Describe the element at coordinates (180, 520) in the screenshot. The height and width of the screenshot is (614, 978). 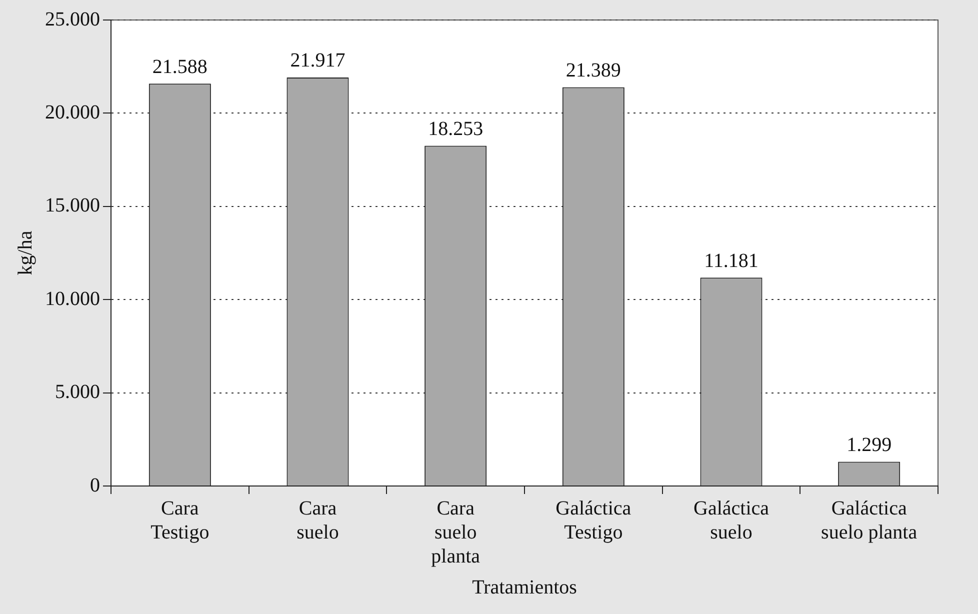
I see `x-tick-label: Cara Testigo` at that location.